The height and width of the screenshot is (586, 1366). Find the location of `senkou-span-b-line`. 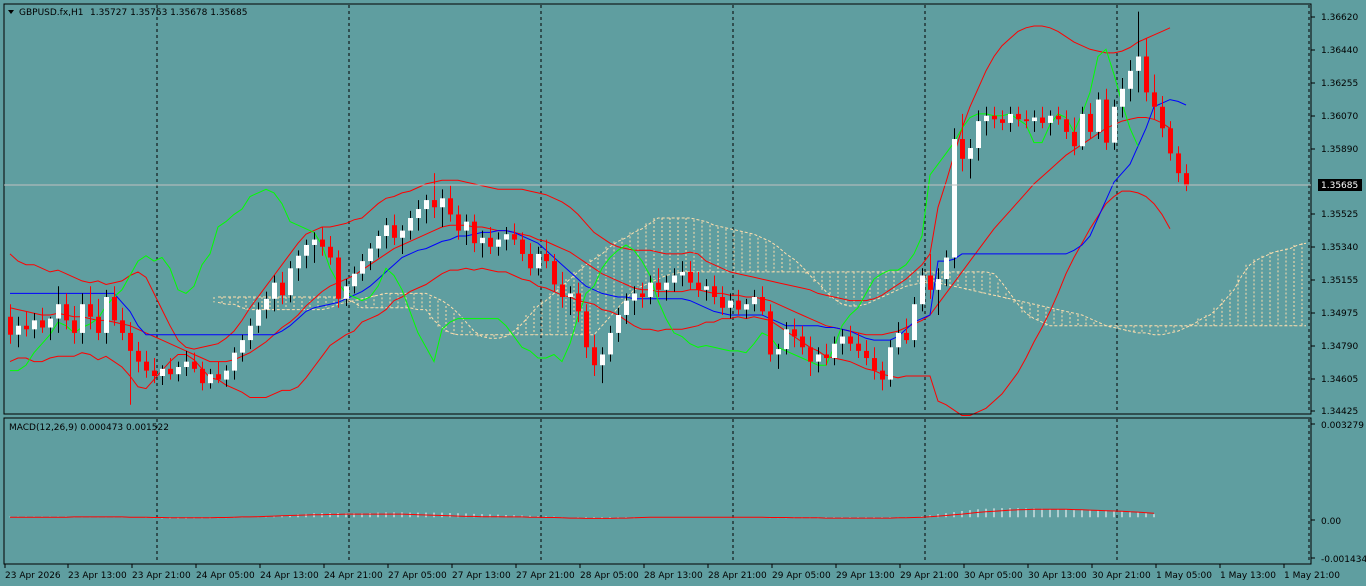

senkou-span-b-line is located at coordinates (762, 303).